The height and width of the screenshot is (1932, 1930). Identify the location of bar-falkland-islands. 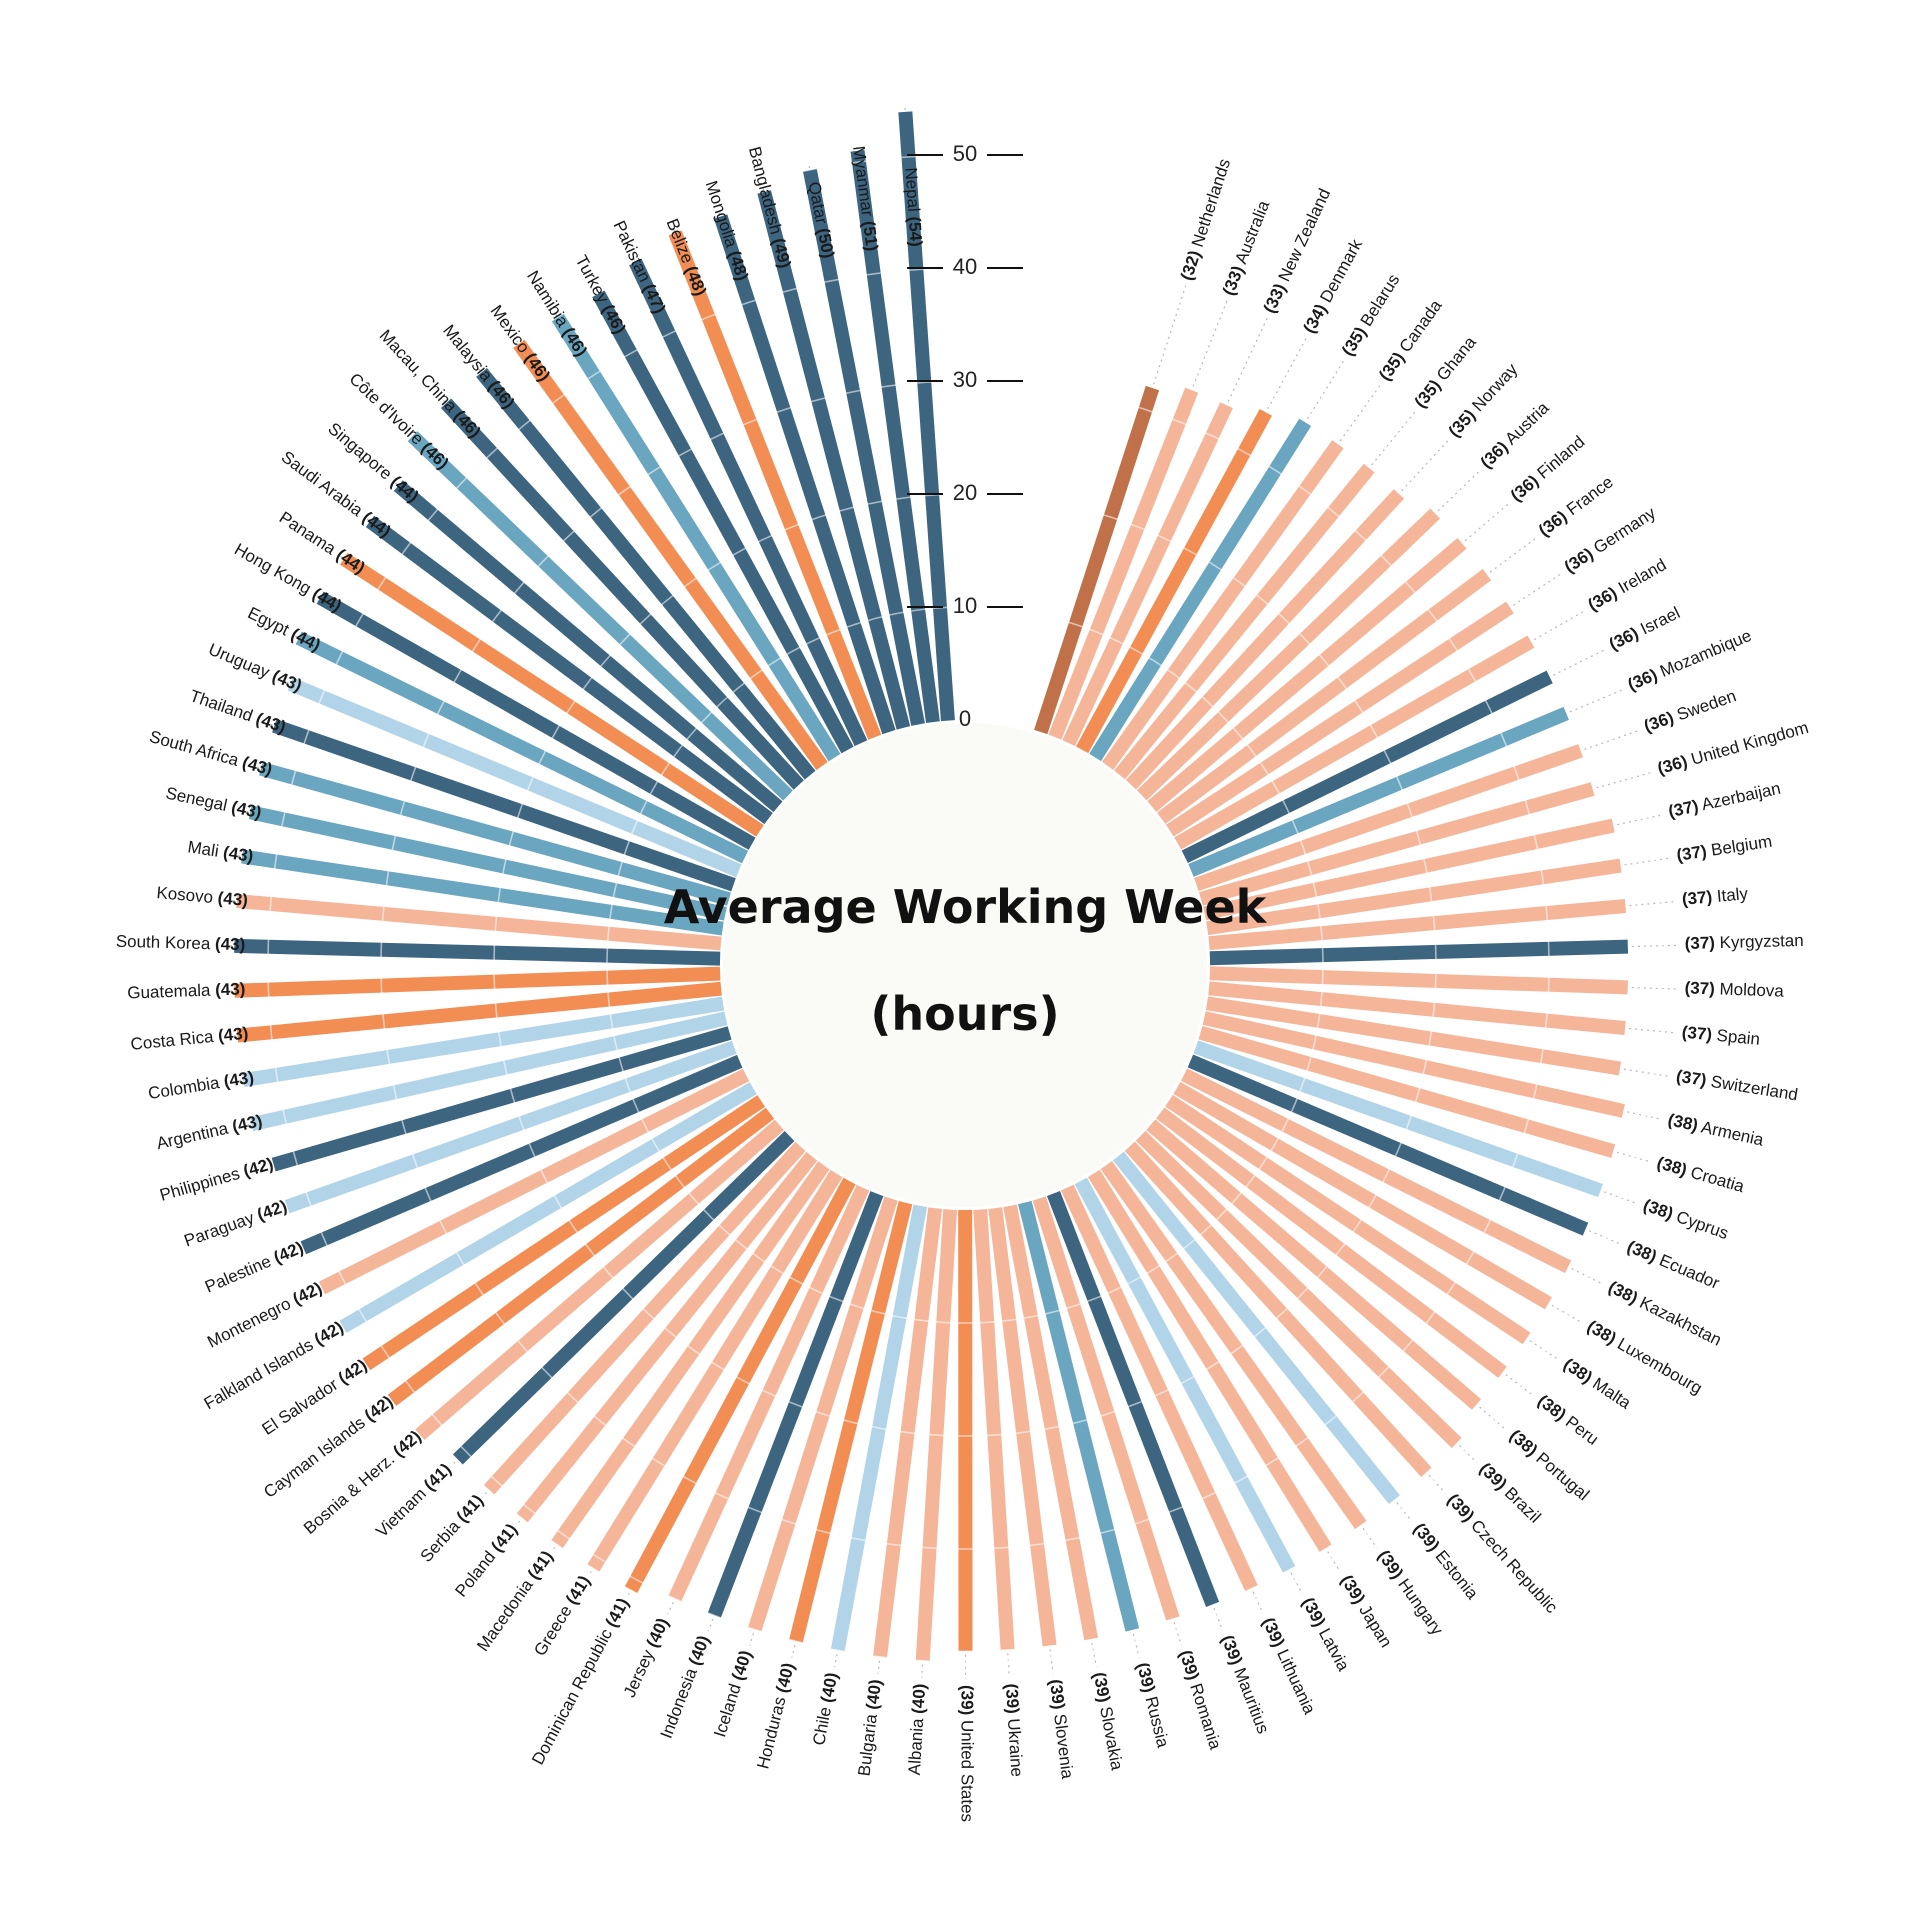
(548, 1207).